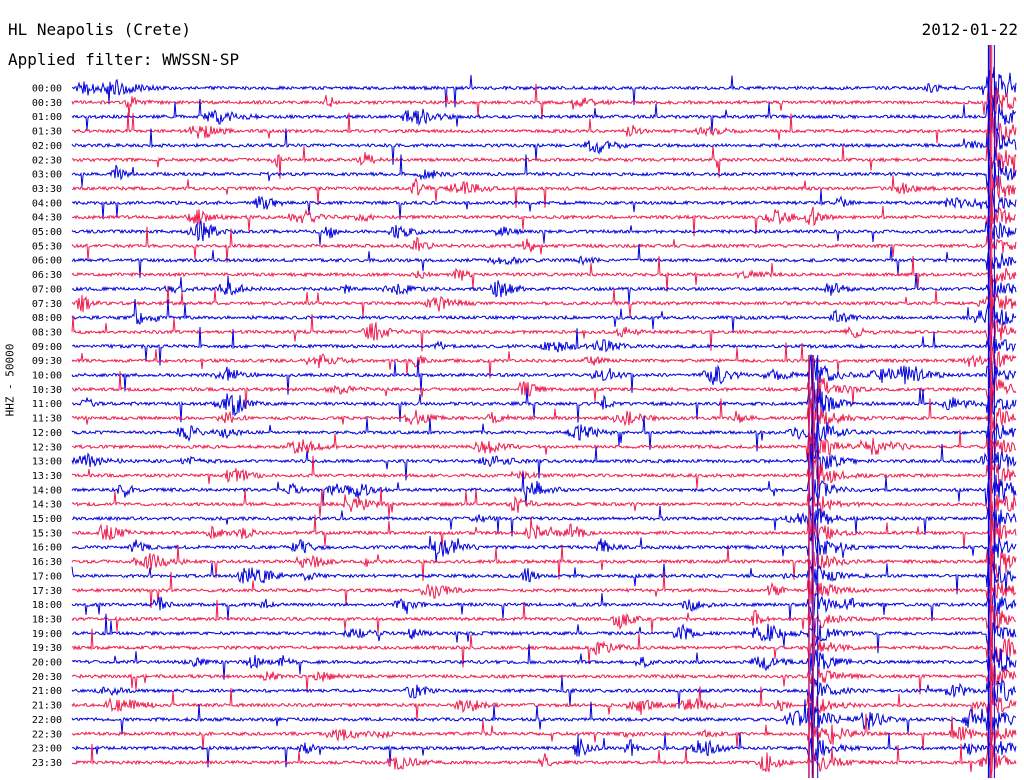 This screenshot has height=780, width=1024. I want to click on date-label: 2012-01-22, so click(969, 29).